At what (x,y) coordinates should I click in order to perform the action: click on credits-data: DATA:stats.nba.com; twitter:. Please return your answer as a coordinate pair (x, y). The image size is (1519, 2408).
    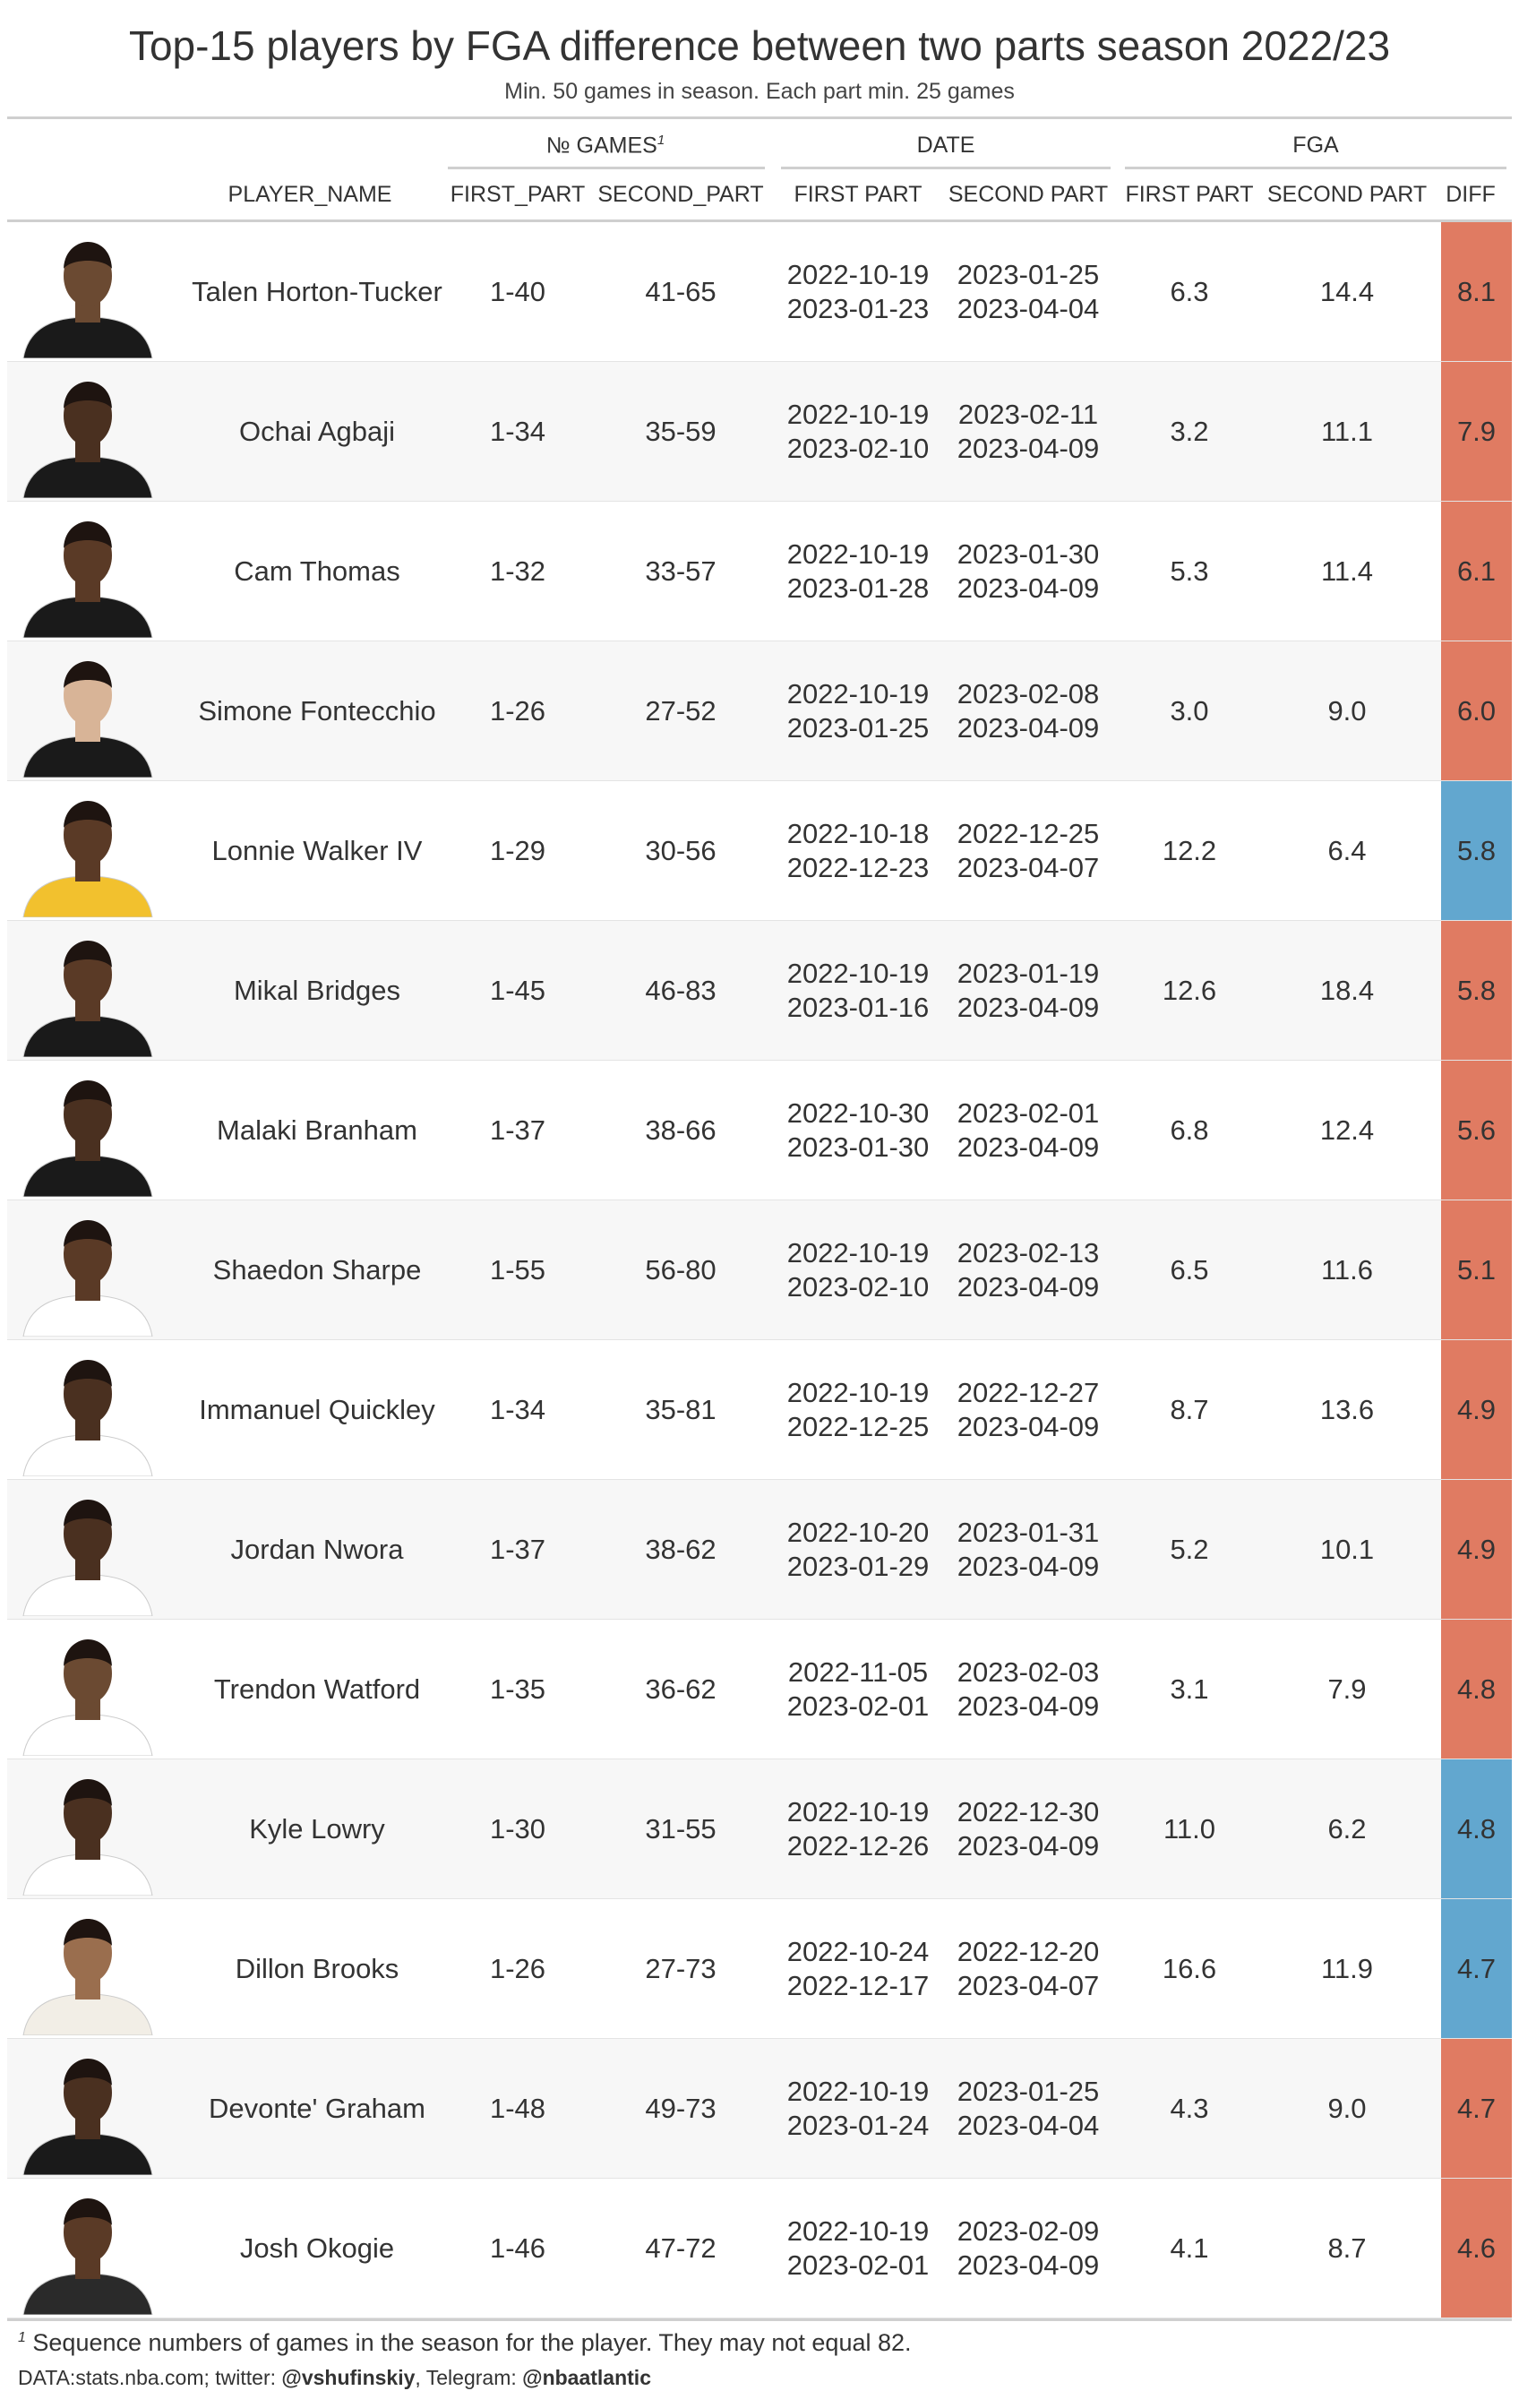
    Looking at the image, I should click on (150, 2377).